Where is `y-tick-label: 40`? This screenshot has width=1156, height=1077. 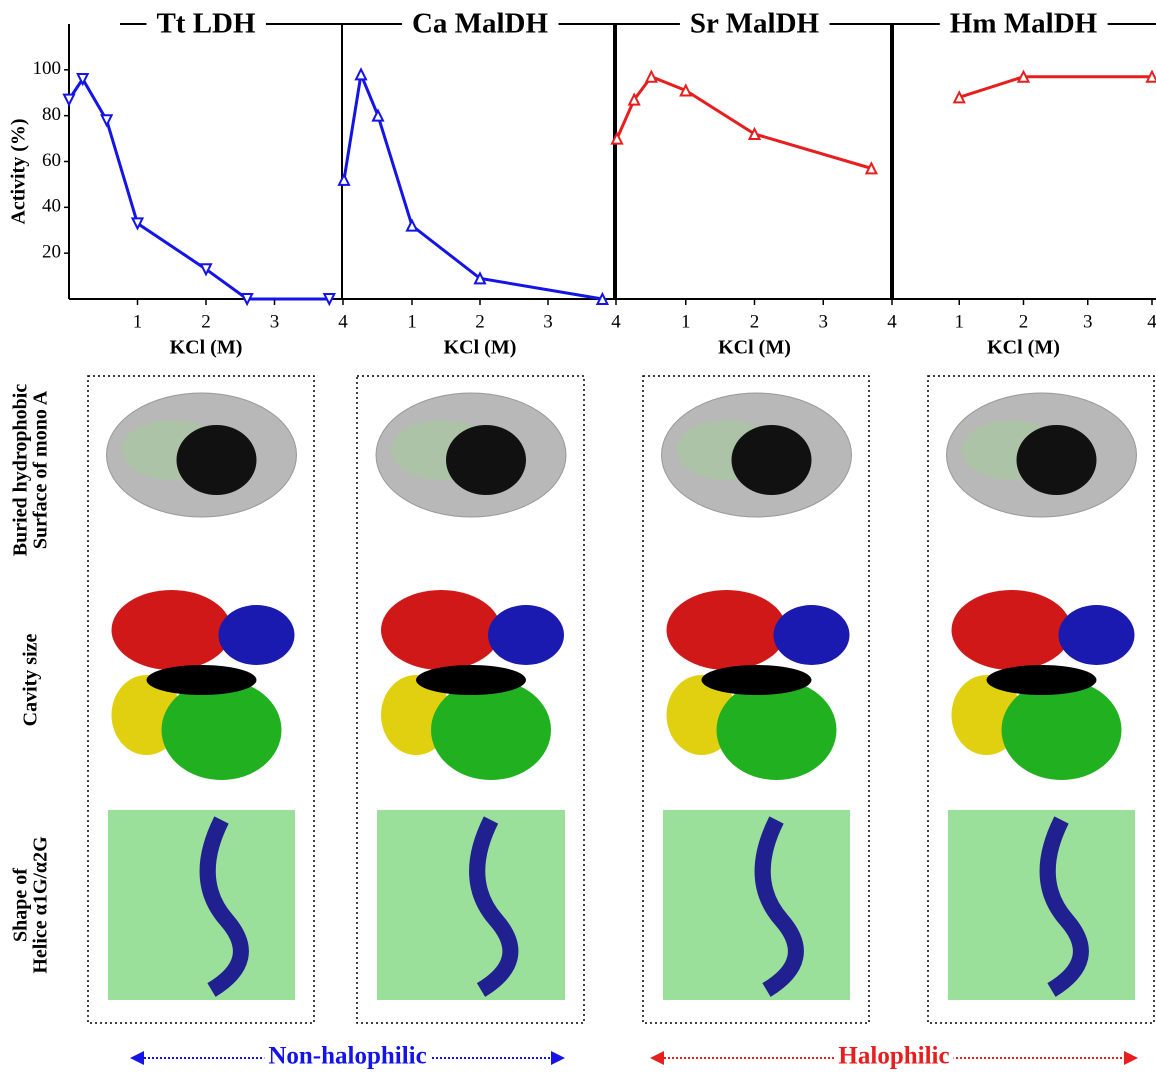
y-tick-label: 40 is located at coordinates (51, 206).